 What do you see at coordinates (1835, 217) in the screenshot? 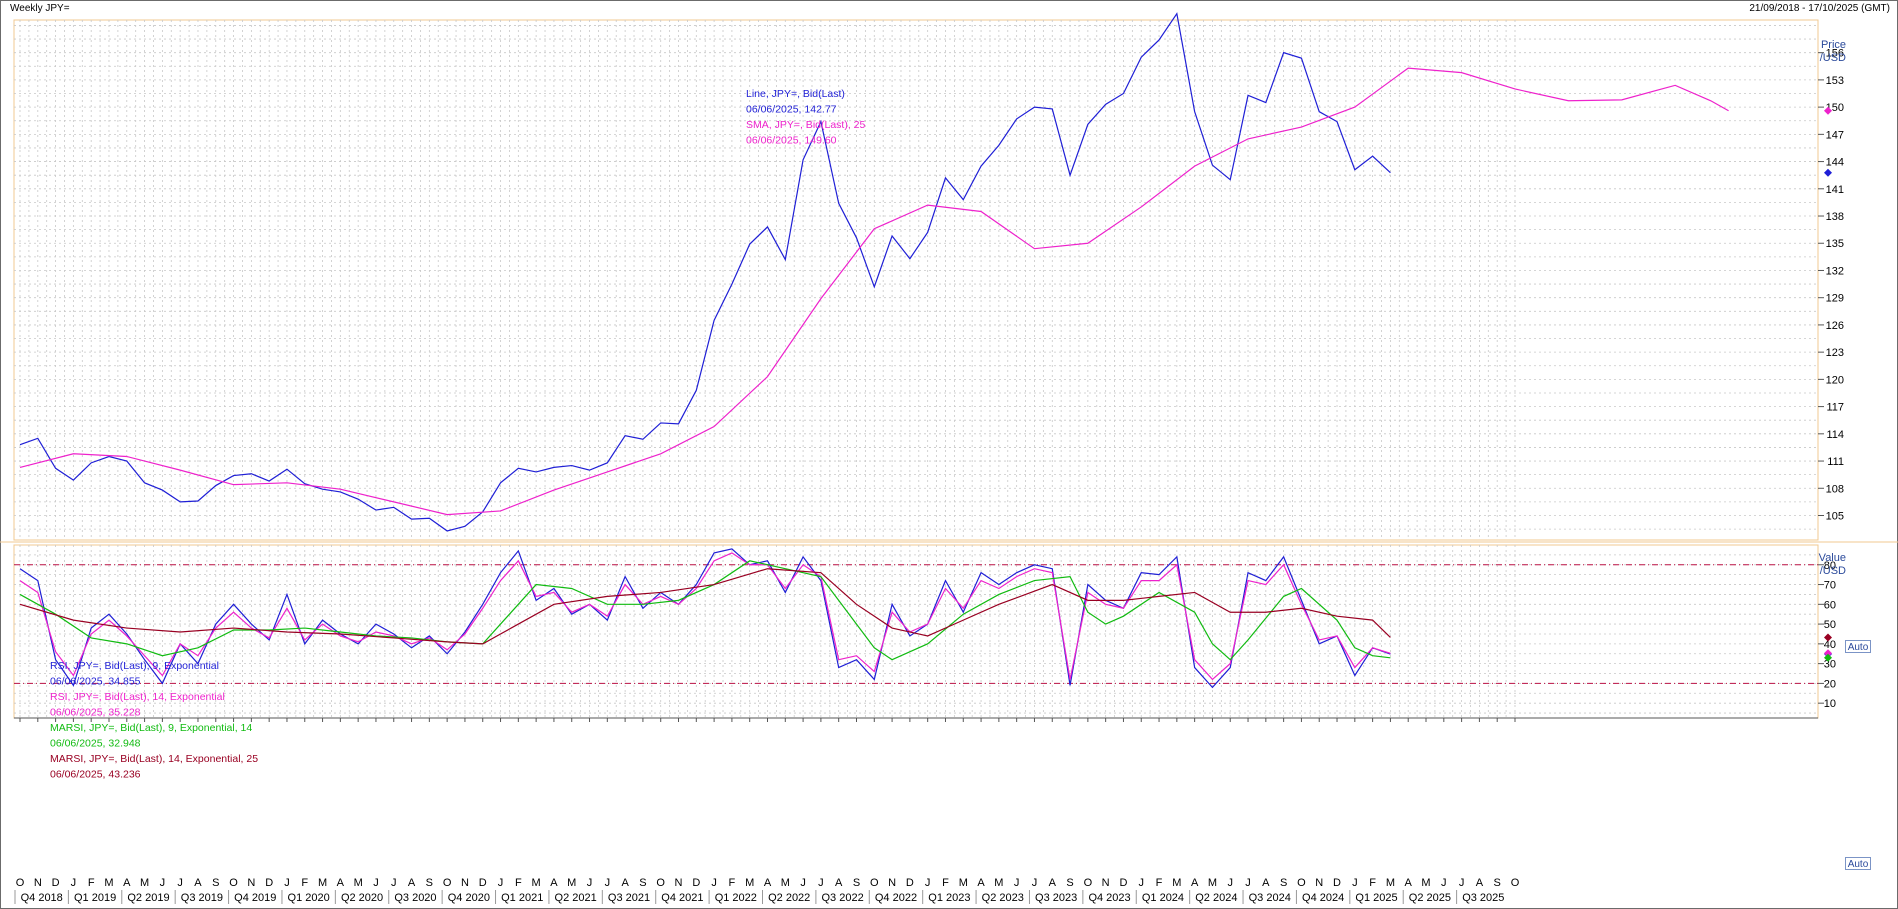
I see `price-tick-label: 138` at bounding box center [1835, 217].